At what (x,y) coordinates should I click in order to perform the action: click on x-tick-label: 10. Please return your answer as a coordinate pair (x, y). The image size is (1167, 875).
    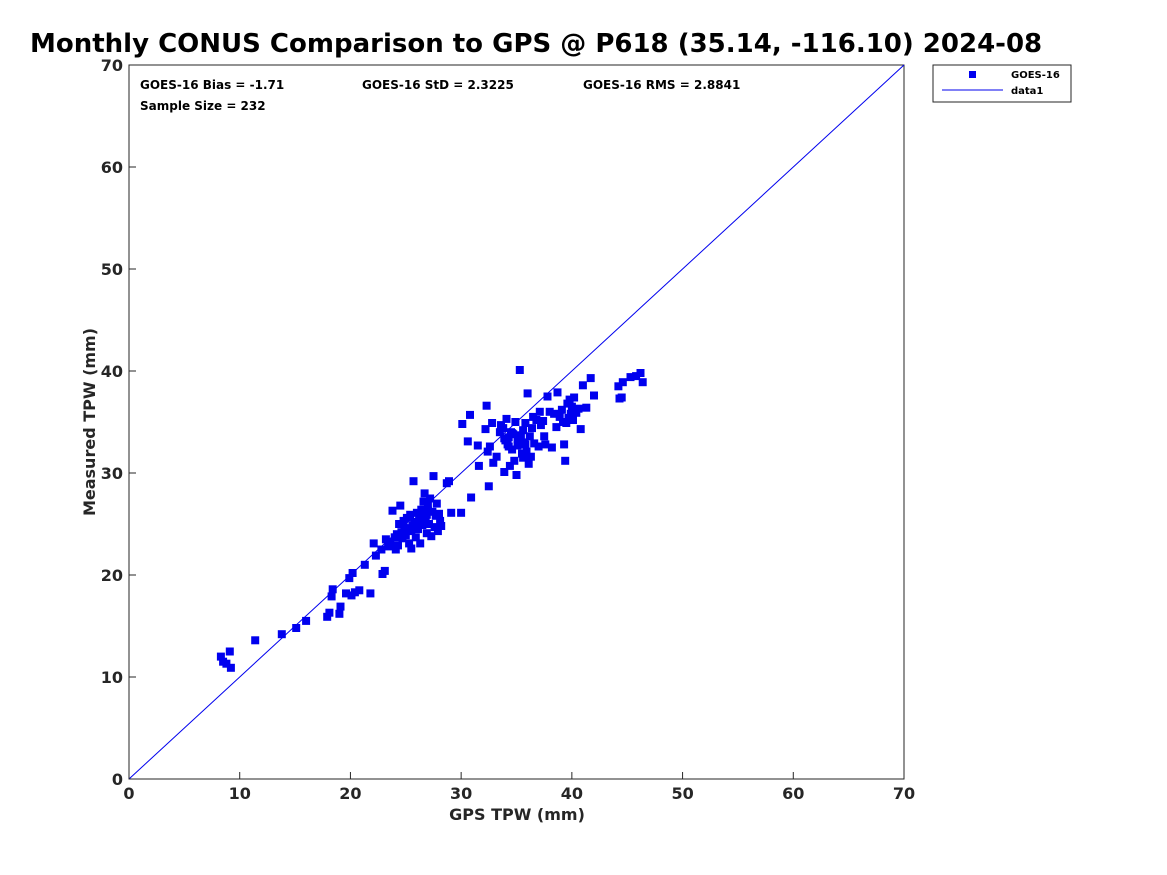
    Looking at the image, I should click on (240, 793).